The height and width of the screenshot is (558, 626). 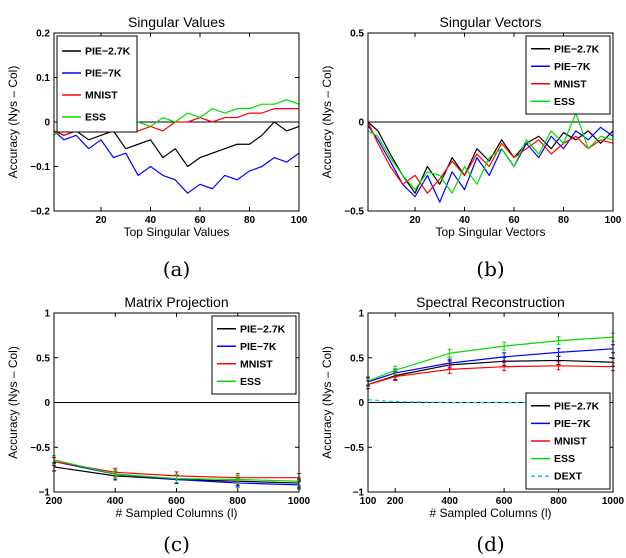 I want to click on chart-title: Singular Vectors, so click(x=491, y=22).